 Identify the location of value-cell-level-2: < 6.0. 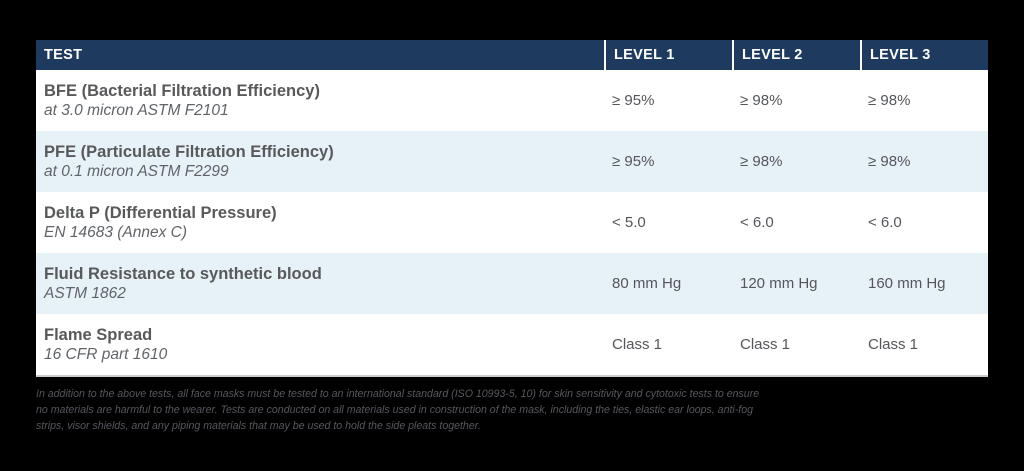
(757, 222).